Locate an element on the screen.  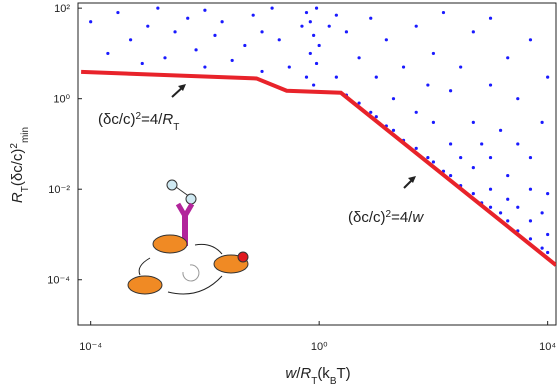
cycle-arrow is located at coordinates (191, 273).